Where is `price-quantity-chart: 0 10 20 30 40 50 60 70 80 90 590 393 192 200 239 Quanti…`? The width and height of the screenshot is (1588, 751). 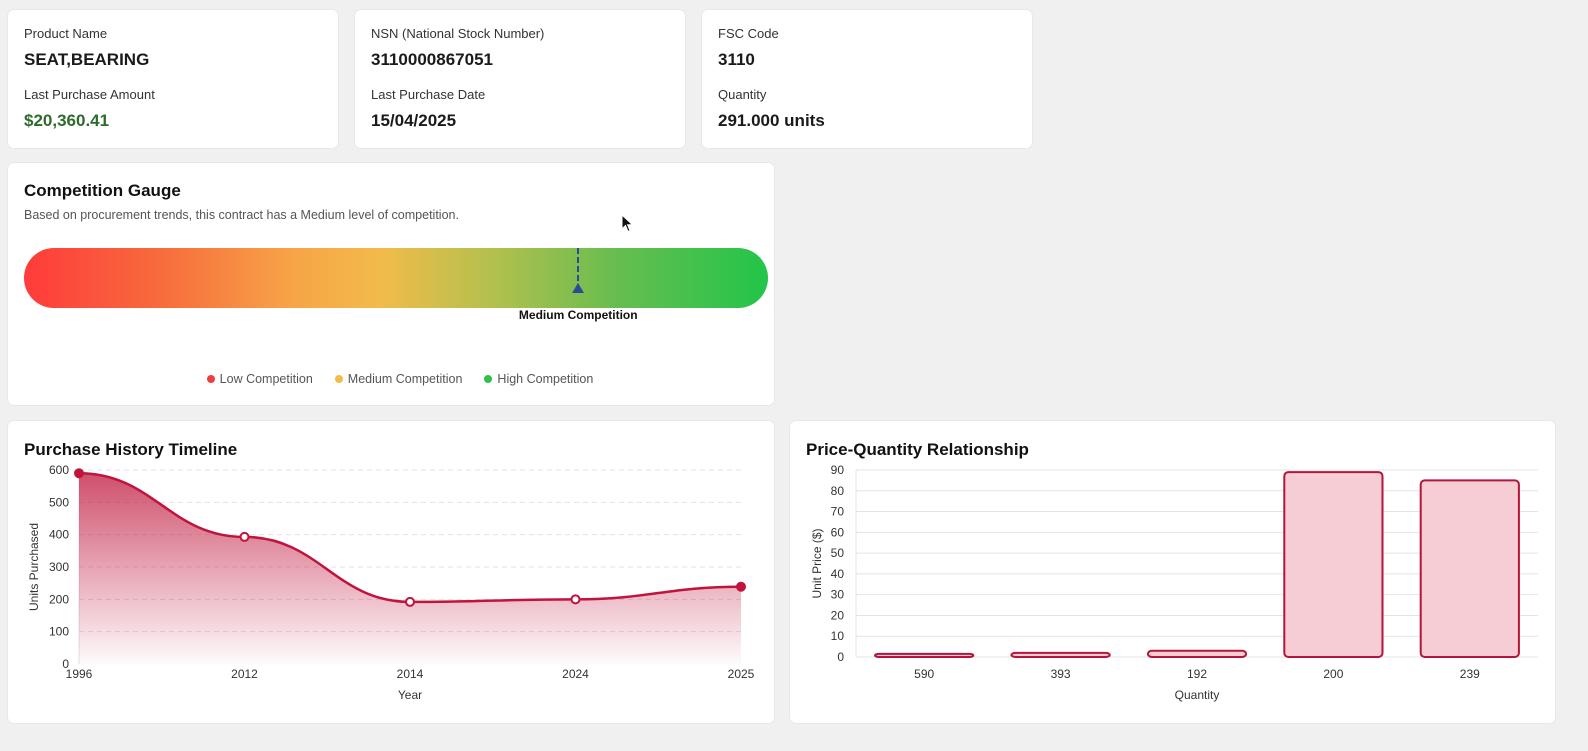
price-quantity-chart: 0 10 20 30 40 50 60 70 80 90 590 393 192 200 239 Quanti… is located at coordinates (1174, 582).